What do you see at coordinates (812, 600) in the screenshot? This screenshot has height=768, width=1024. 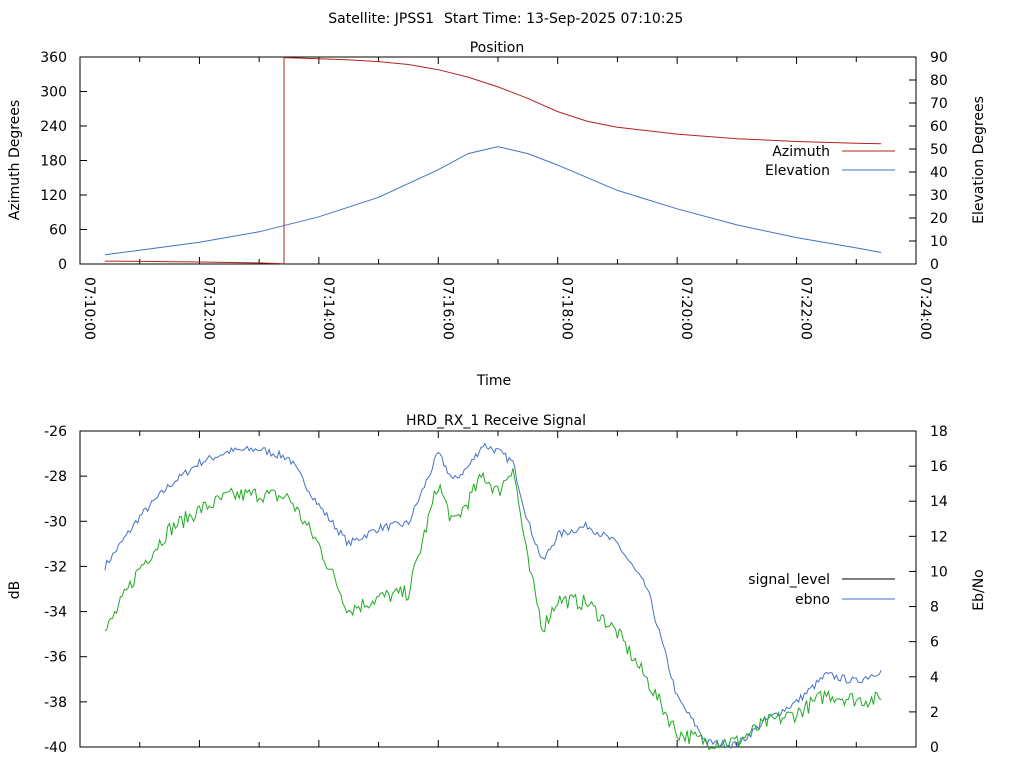 I see `legend-label-ebno: ebno` at bounding box center [812, 600].